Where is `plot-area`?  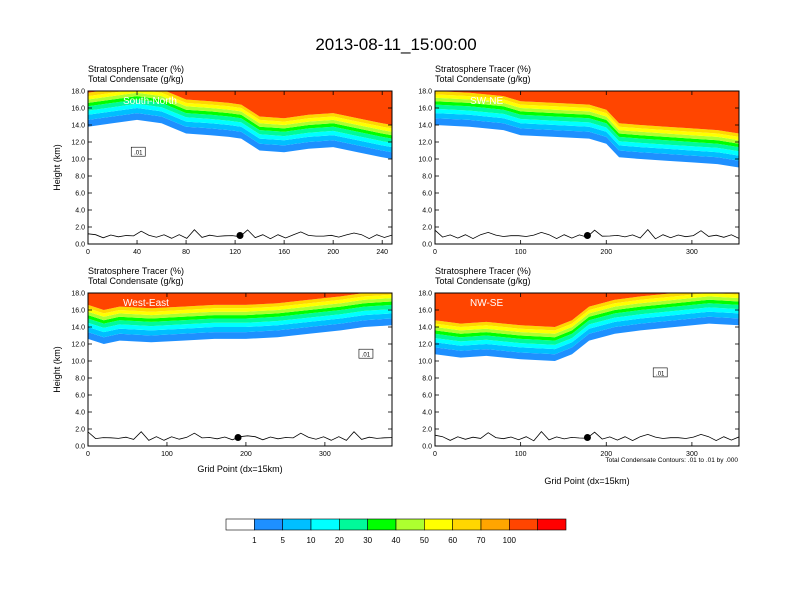
plot-area is located at coordinates (587, 167).